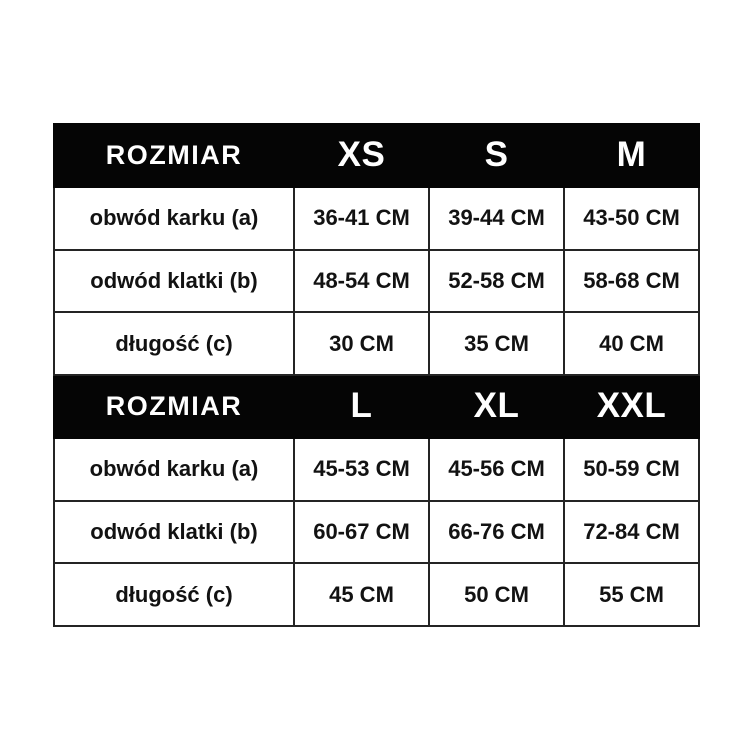 This screenshot has height=750, width=750. I want to click on cell-value: 50-59 CM, so click(631, 469).